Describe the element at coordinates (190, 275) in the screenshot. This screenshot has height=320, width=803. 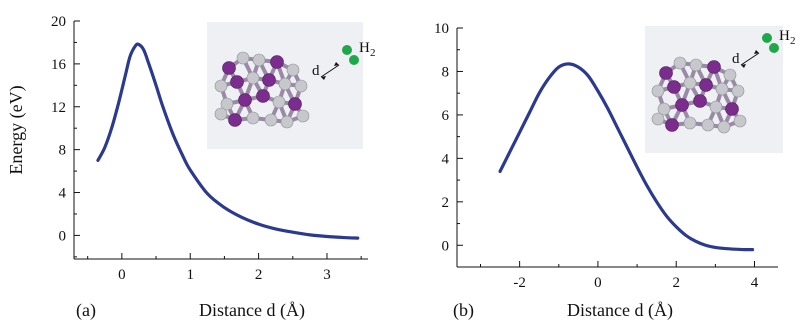
I see `x-tick-label: 1` at that location.